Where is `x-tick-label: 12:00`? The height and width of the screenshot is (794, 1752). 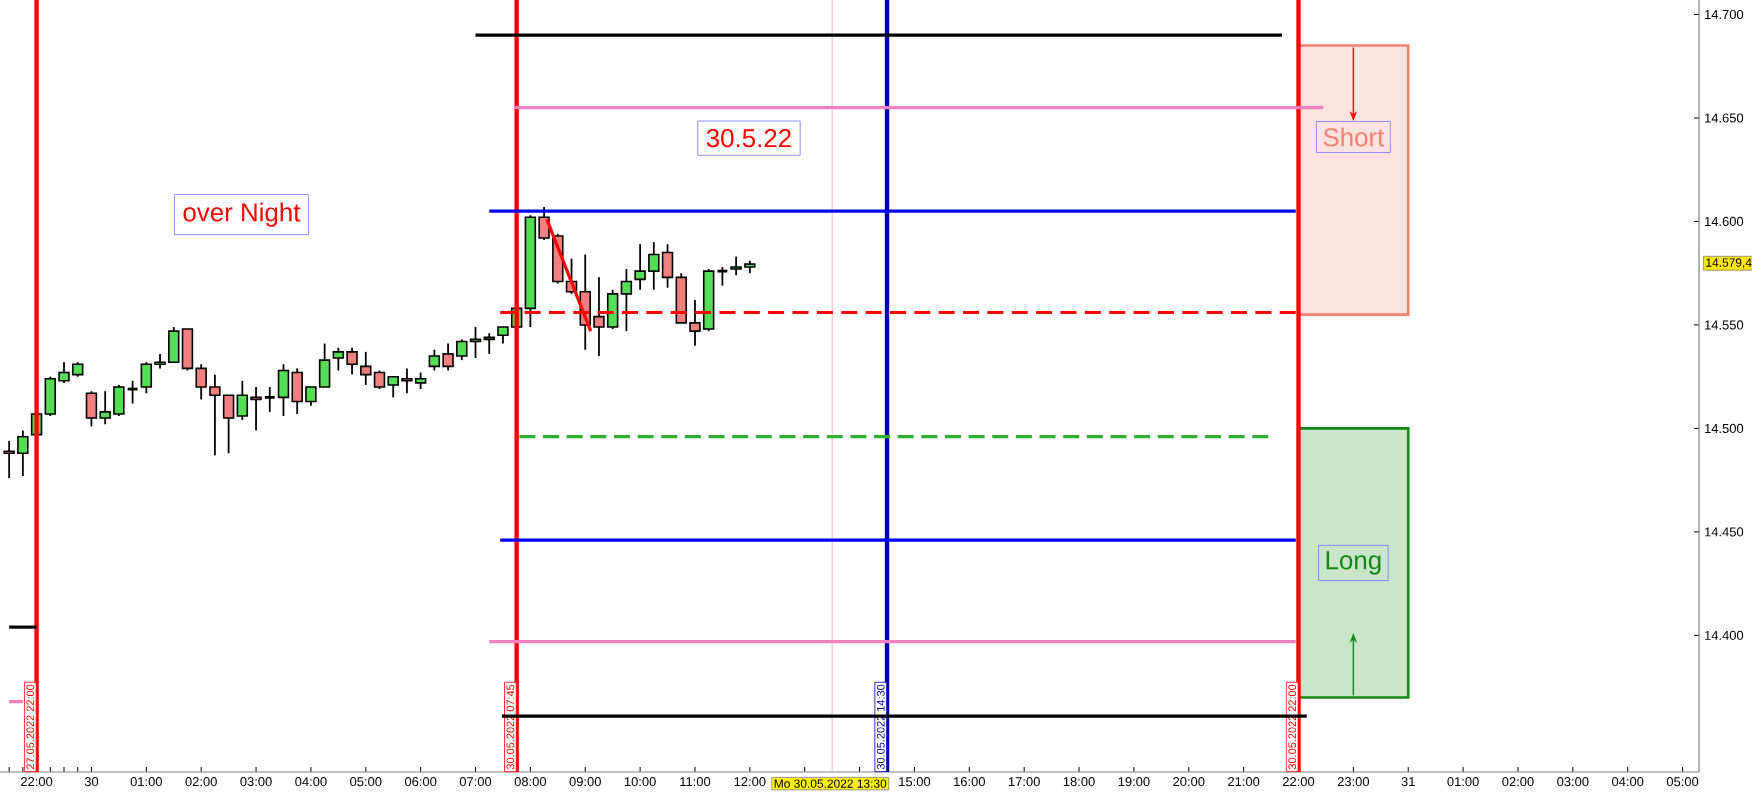
x-tick-label: 12:00 is located at coordinates (750, 782).